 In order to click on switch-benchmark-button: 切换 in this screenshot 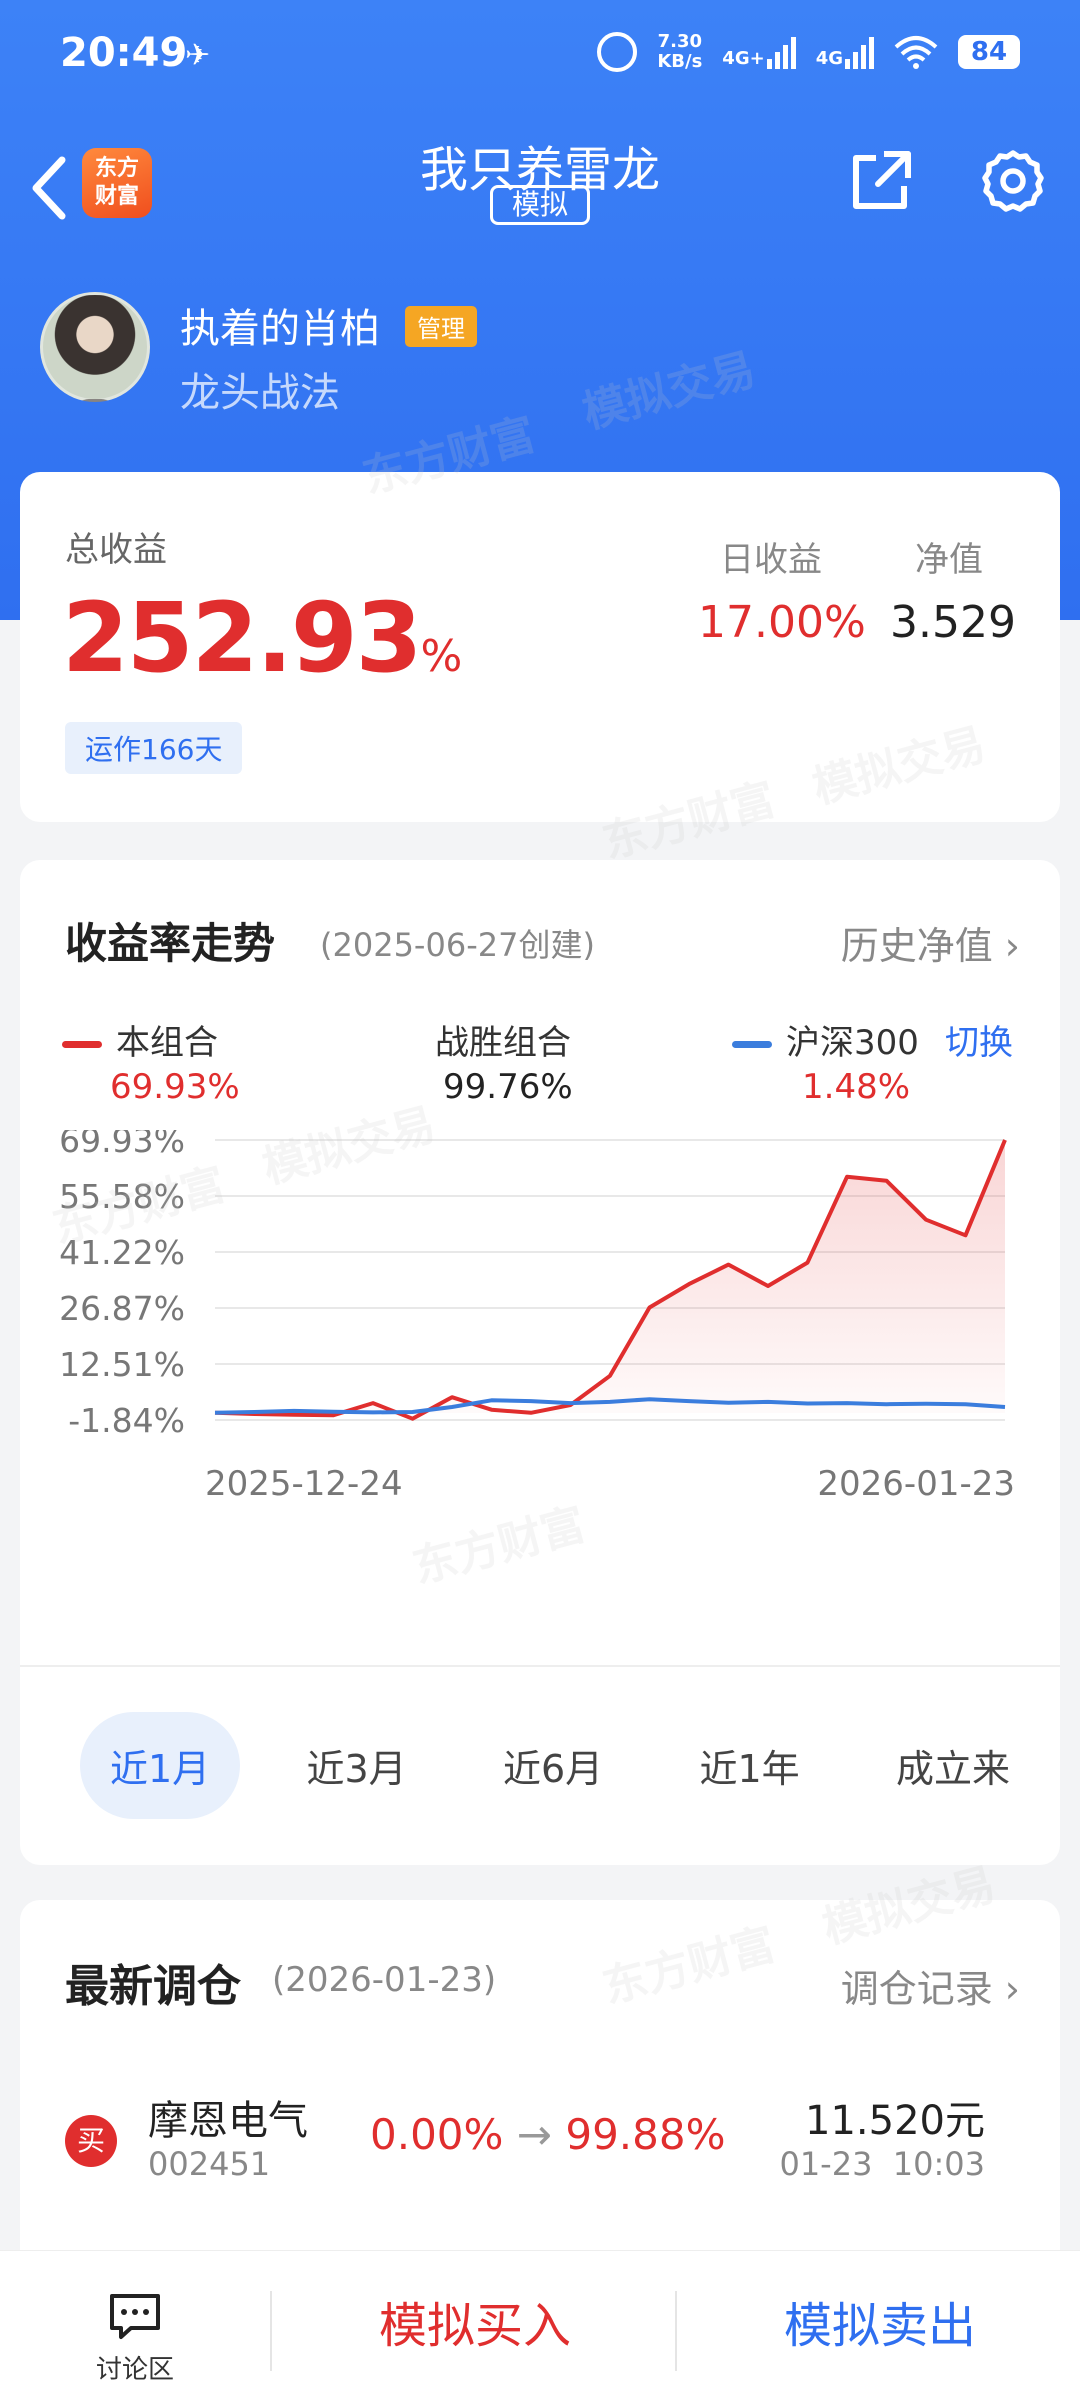, I will do `click(979, 1043)`.